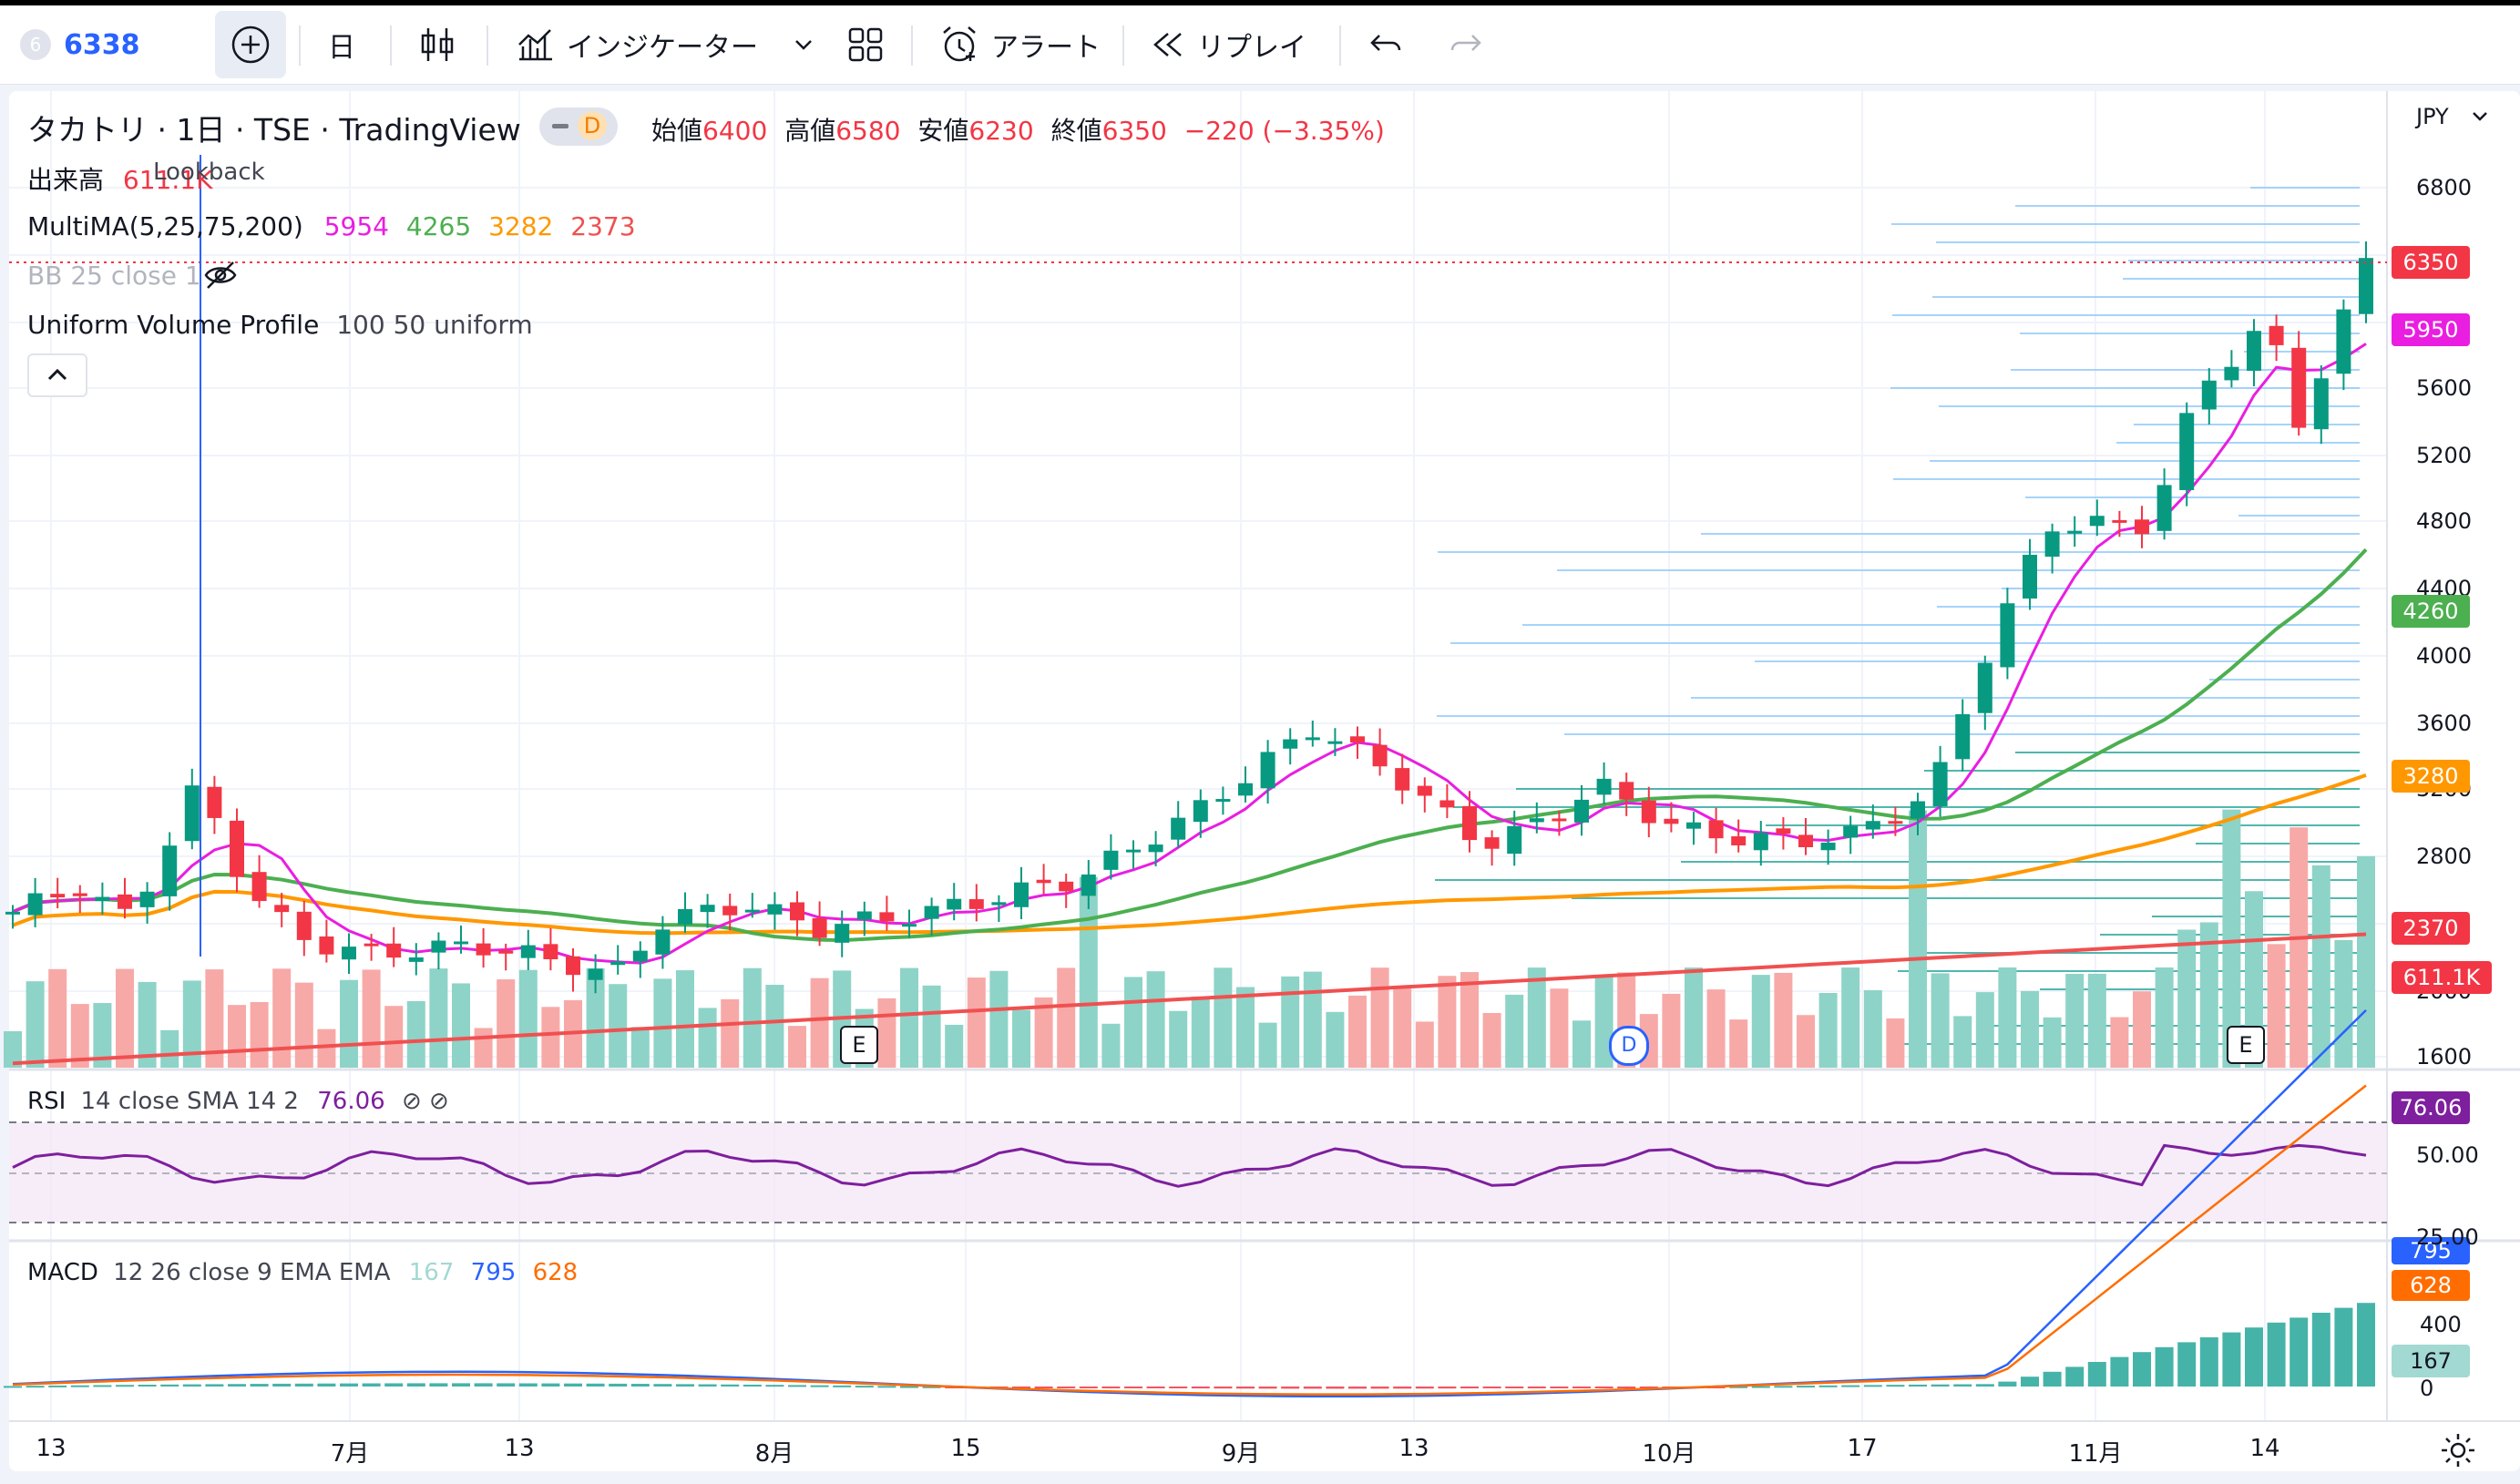 The width and height of the screenshot is (2520, 1484). I want to click on undo-icon, so click(1386, 43).